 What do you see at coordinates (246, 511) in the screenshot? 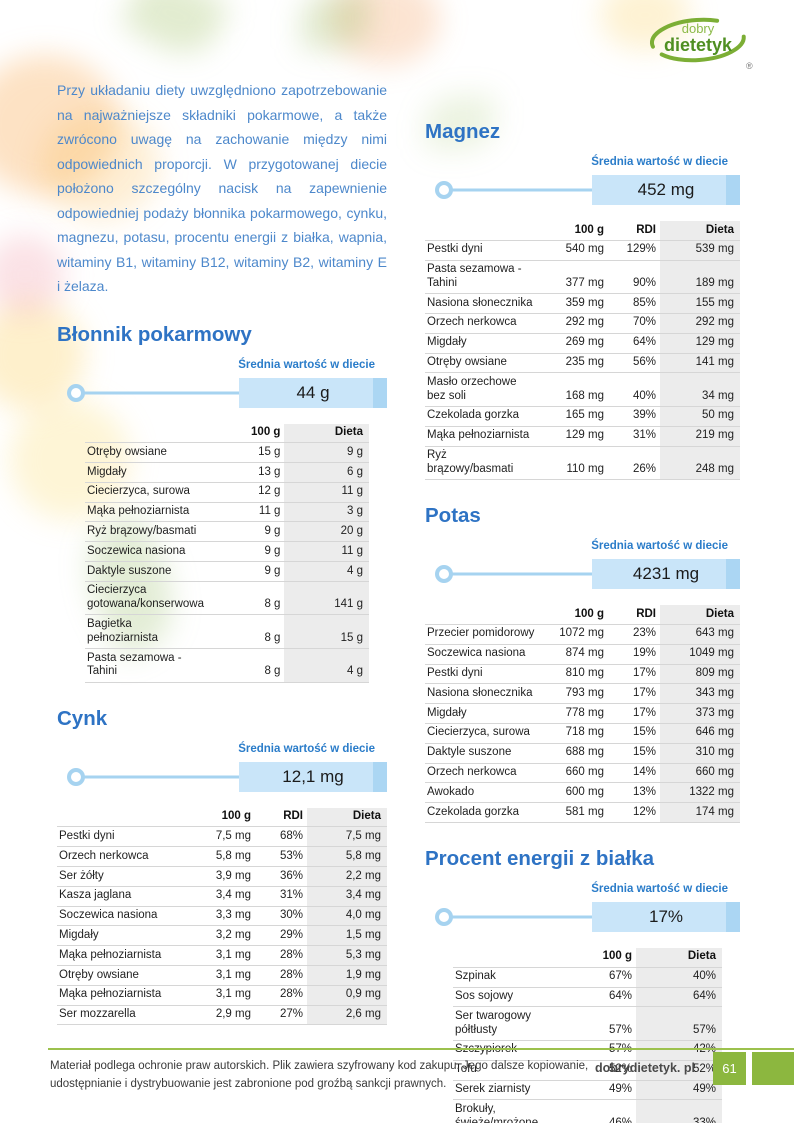
I see `value-cell: 11 g` at bounding box center [246, 511].